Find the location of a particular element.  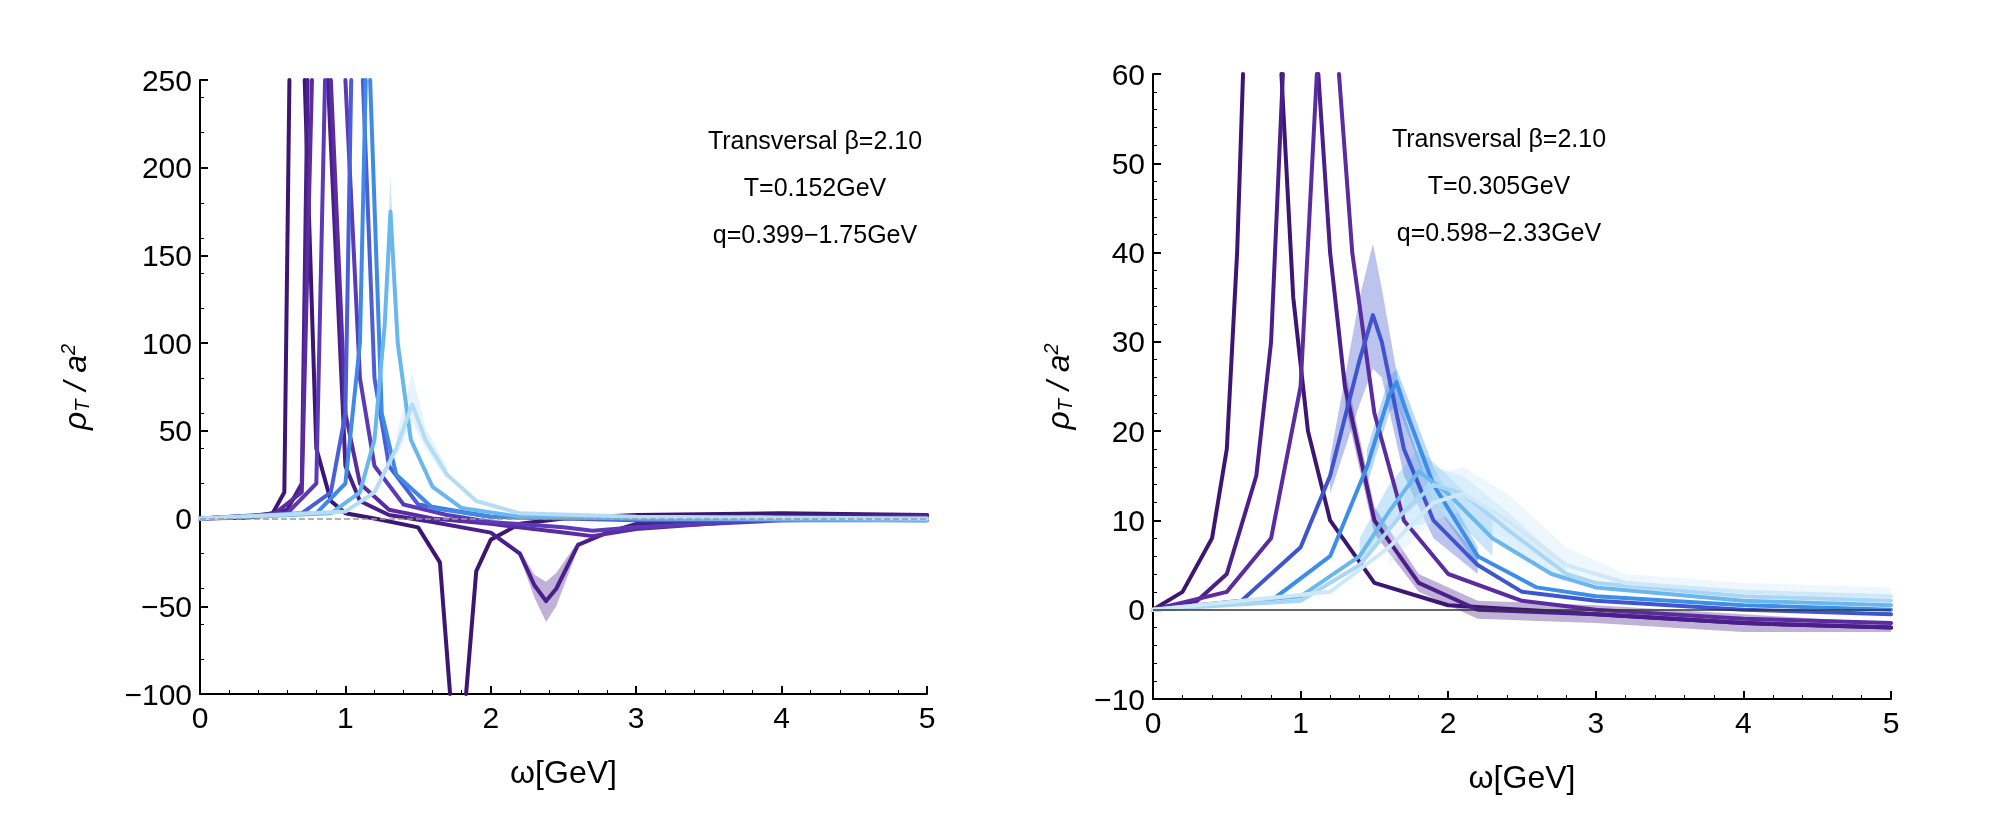

annotation: q=0.399−1.75GeV is located at coordinates (815, 234).